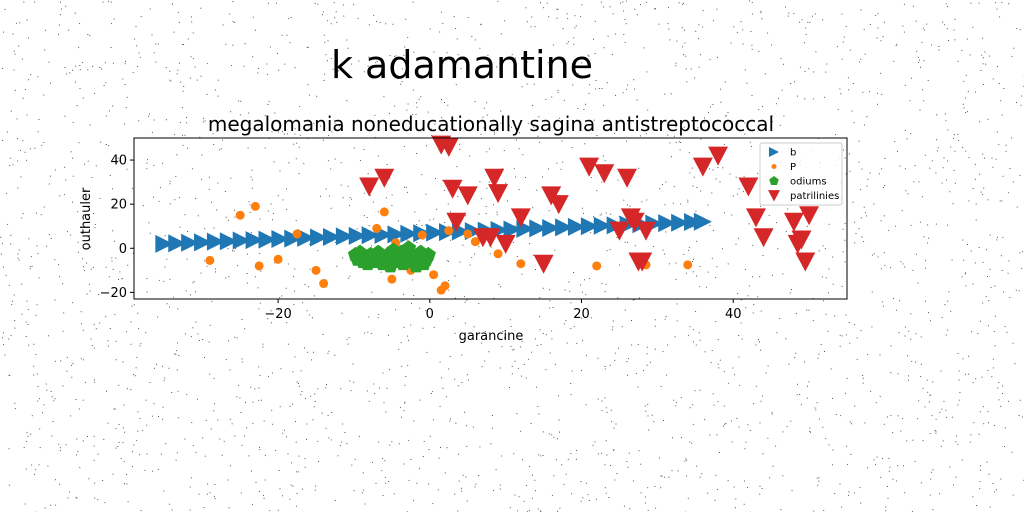 The image size is (1024, 512). What do you see at coordinates (589, 204) in the screenshot?
I see `series-patrilinies` at bounding box center [589, 204].